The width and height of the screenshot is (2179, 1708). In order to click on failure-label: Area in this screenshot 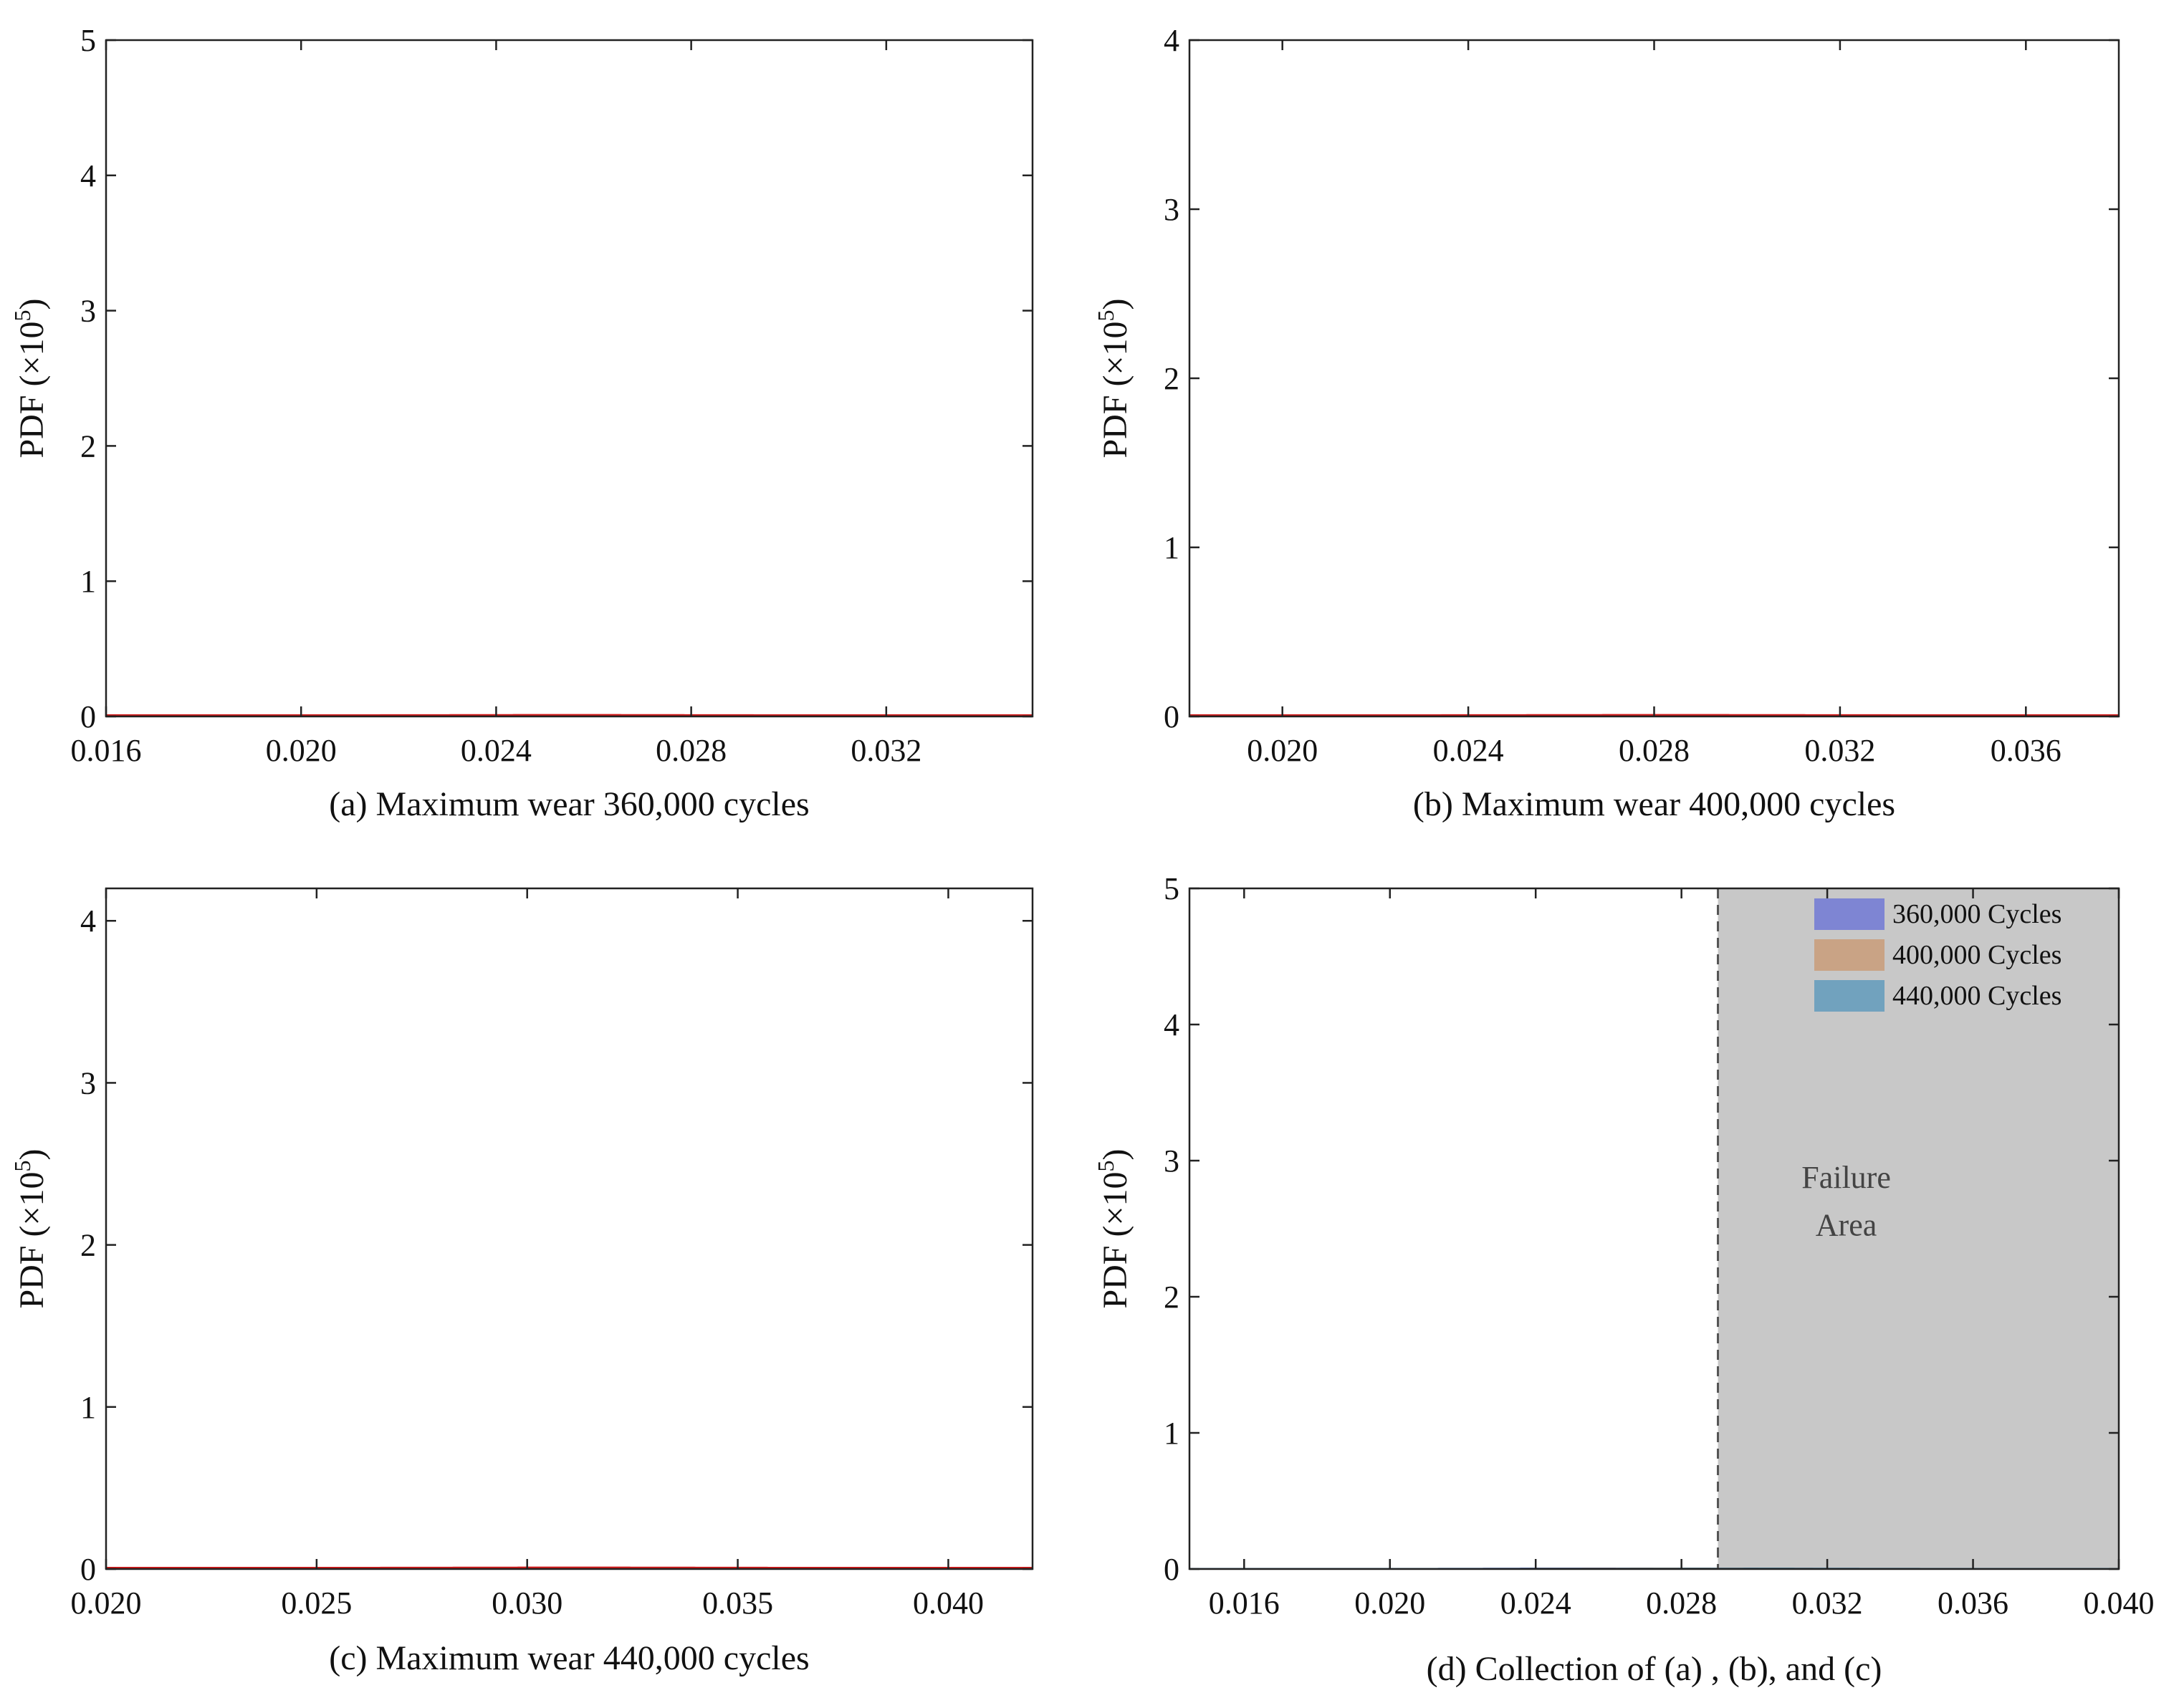, I will do `click(1846, 1225)`.